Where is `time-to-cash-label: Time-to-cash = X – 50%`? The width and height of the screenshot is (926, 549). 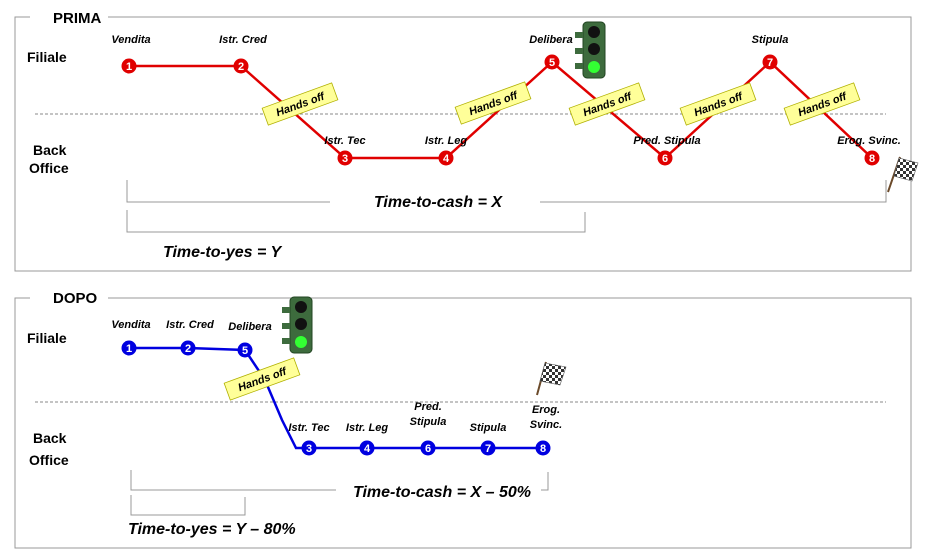 time-to-cash-label: Time-to-cash = X – 50% is located at coordinates (442, 492).